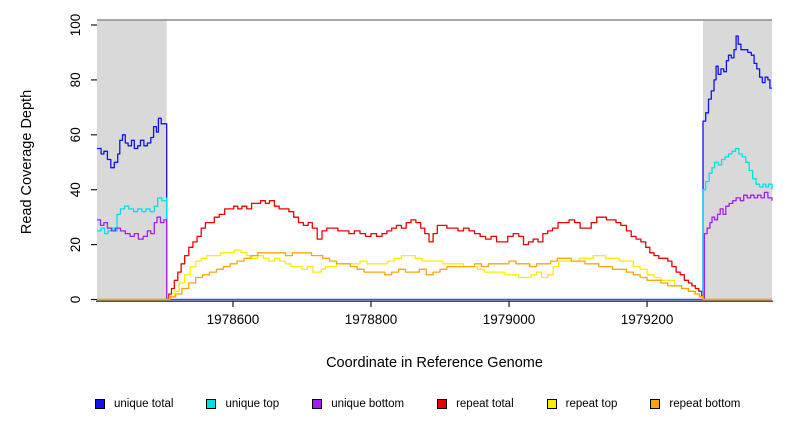 The width and height of the screenshot is (792, 432). I want to click on x-tick-label: 1979200, so click(647, 319).